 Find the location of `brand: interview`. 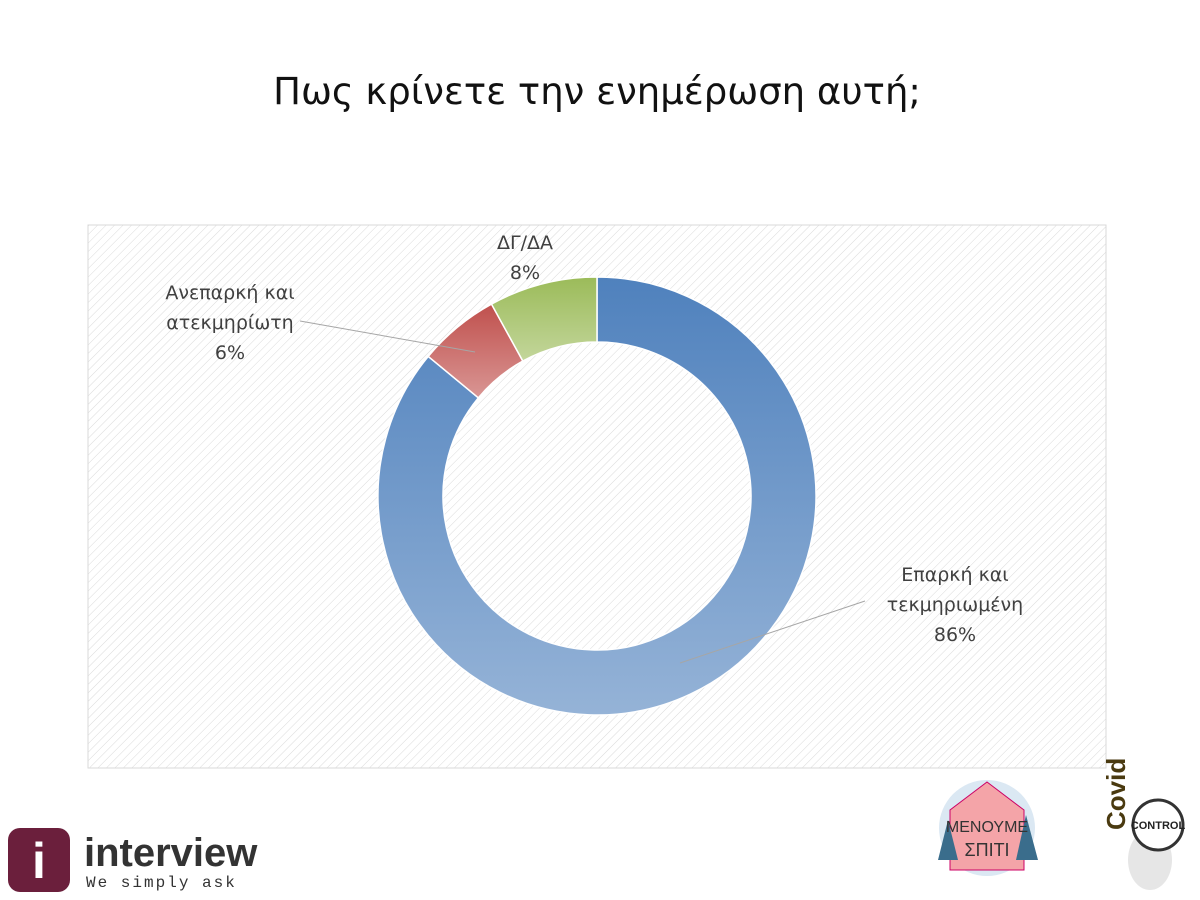

brand: interview is located at coordinates (171, 853).